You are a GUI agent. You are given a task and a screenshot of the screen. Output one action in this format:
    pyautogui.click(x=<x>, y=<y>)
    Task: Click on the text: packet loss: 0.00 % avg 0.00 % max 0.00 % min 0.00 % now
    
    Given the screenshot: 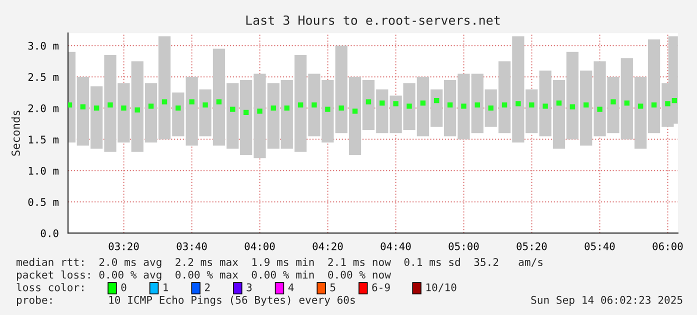 What is the action you would take?
    pyautogui.click(x=204, y=275)
    